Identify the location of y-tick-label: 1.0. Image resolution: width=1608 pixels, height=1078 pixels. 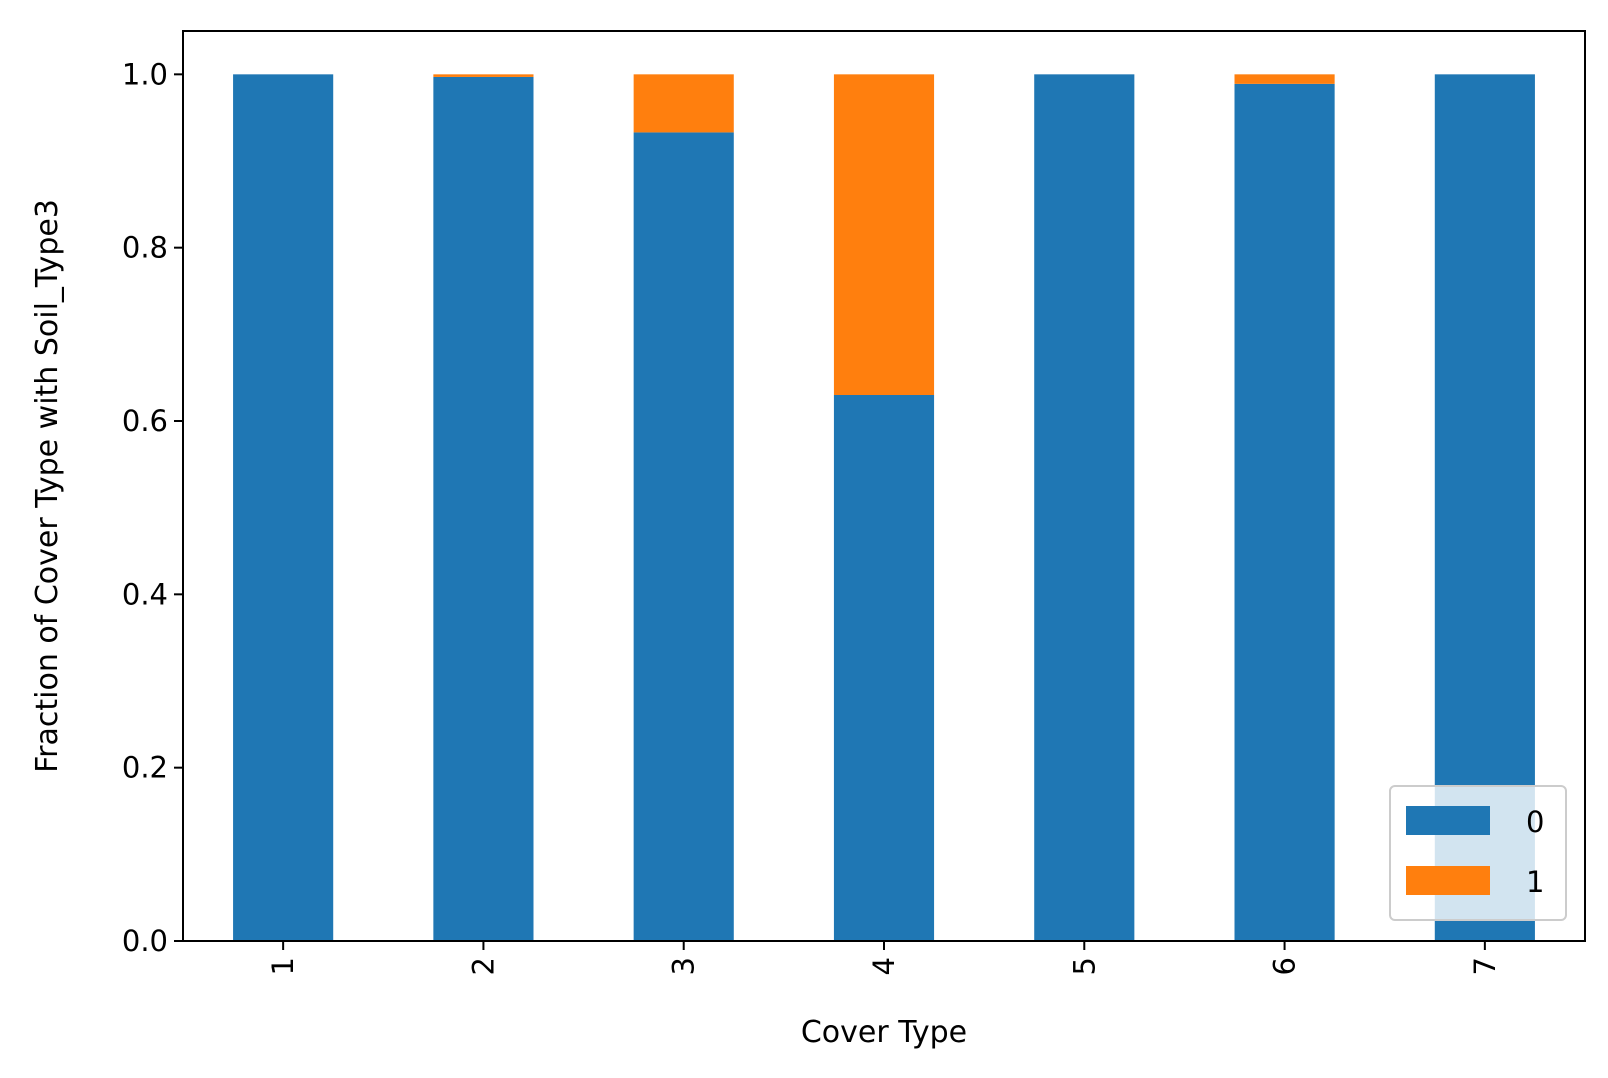
(145, 74).